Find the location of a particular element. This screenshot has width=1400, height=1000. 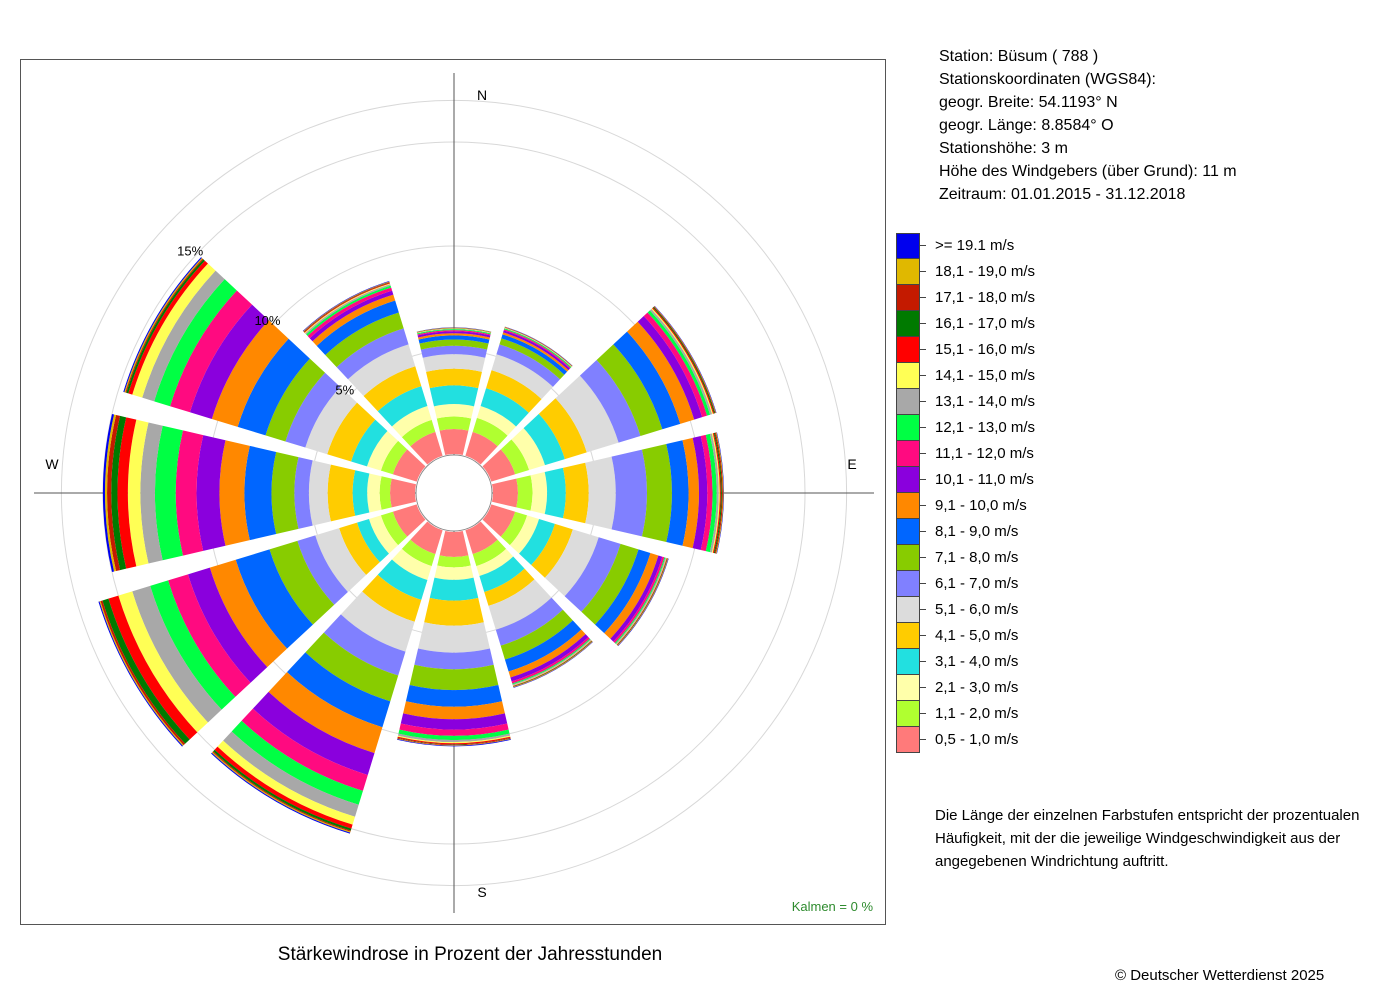

latitude: geogr. Breite: 54.1193° N is located at coordinates (1028, 102).